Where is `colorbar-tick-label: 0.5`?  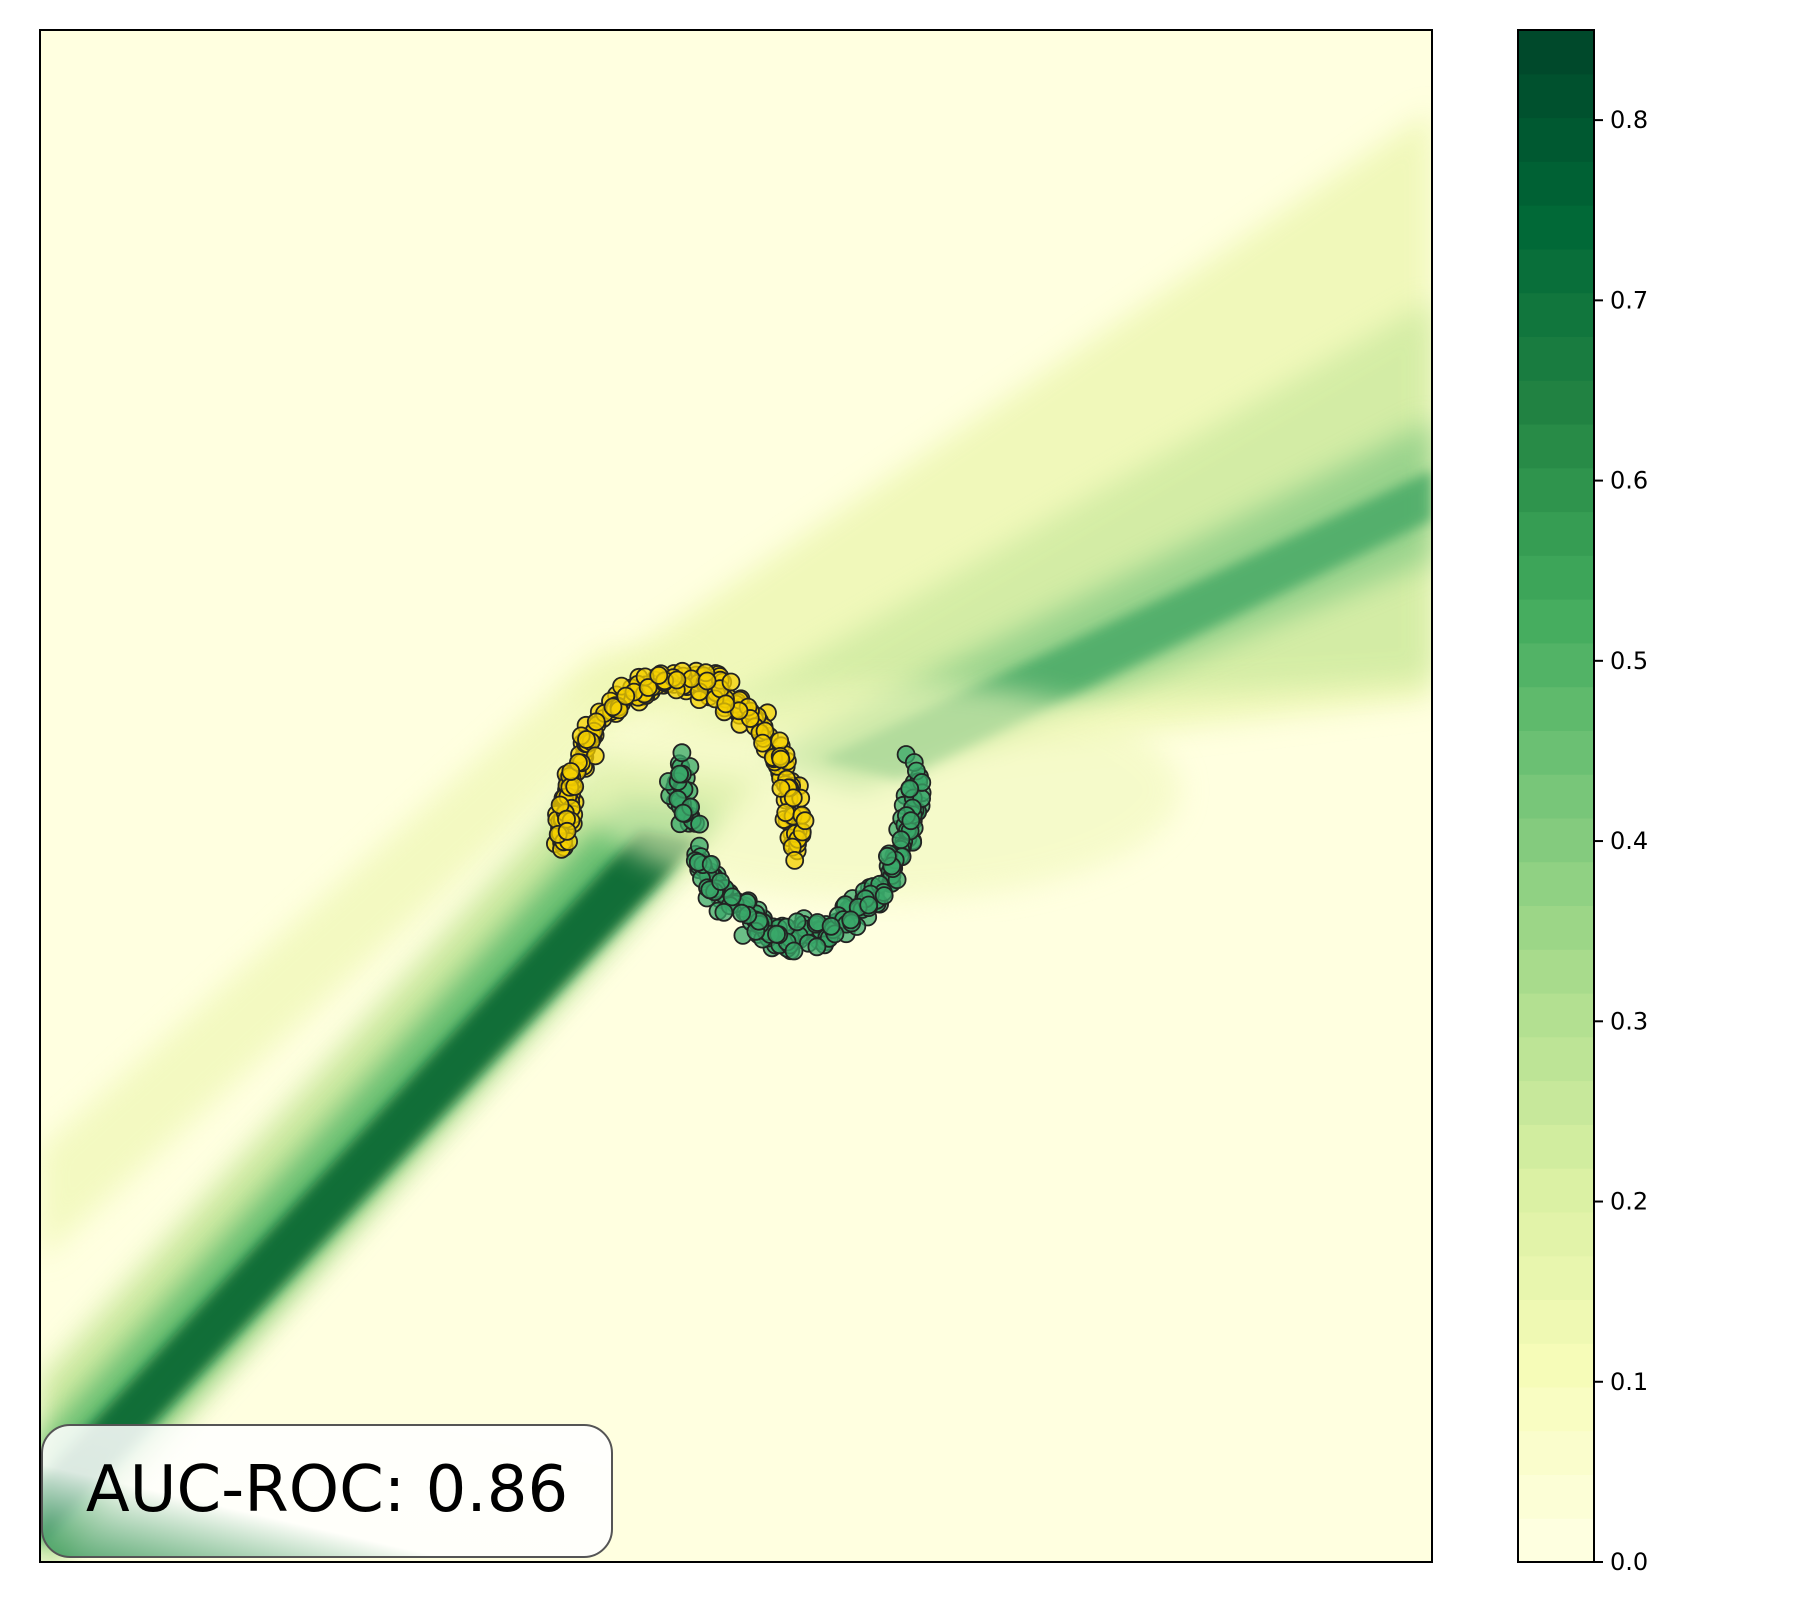 colorbar-tick-label: 0.5 is located at coordinates (1629, 661).